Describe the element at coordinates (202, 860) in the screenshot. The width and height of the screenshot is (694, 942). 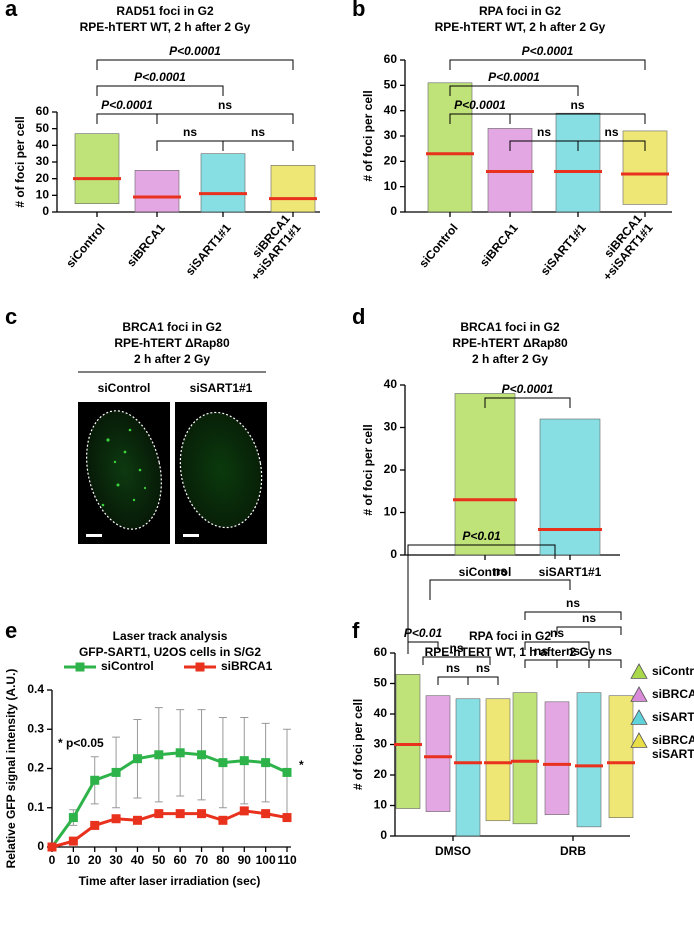
I see `x-tick-label: 70` at that location.